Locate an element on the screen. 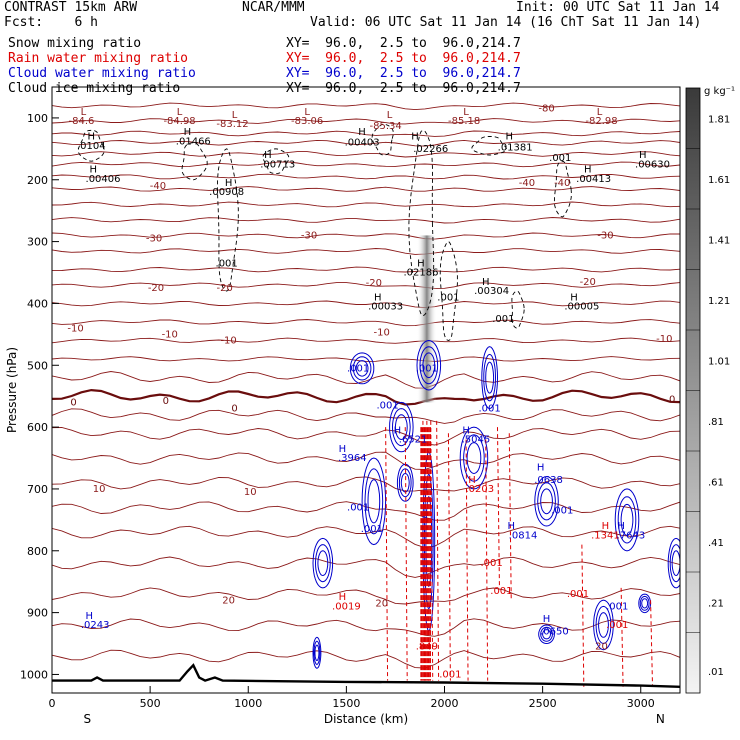 The image size is (740, 740). init-time: Init: 00 UTC Sat 11 Jan 14 is located at coordinates (618, 7).